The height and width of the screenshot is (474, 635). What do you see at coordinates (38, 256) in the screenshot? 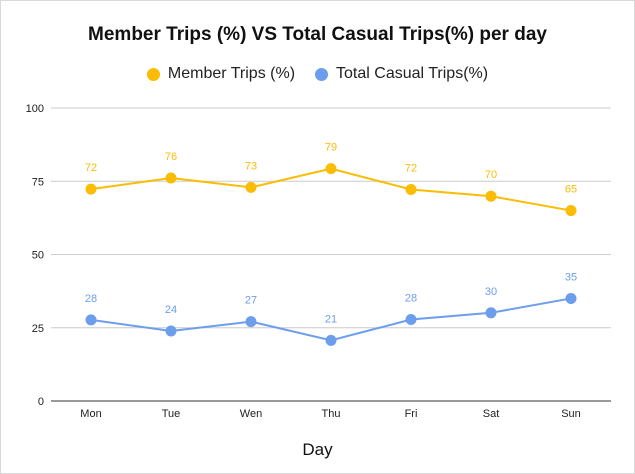
I see `y-tick-label: 50` at bounding box center [38, 256].